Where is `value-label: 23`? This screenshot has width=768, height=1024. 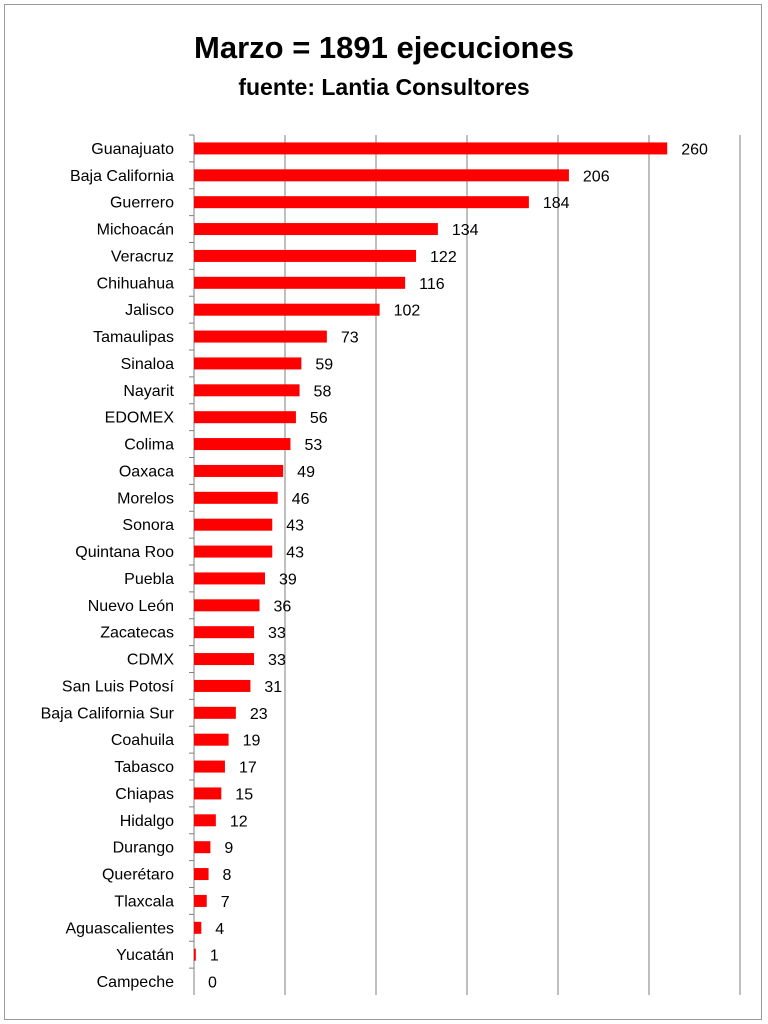 value-label: 23 is located at coordinates (259, 714).